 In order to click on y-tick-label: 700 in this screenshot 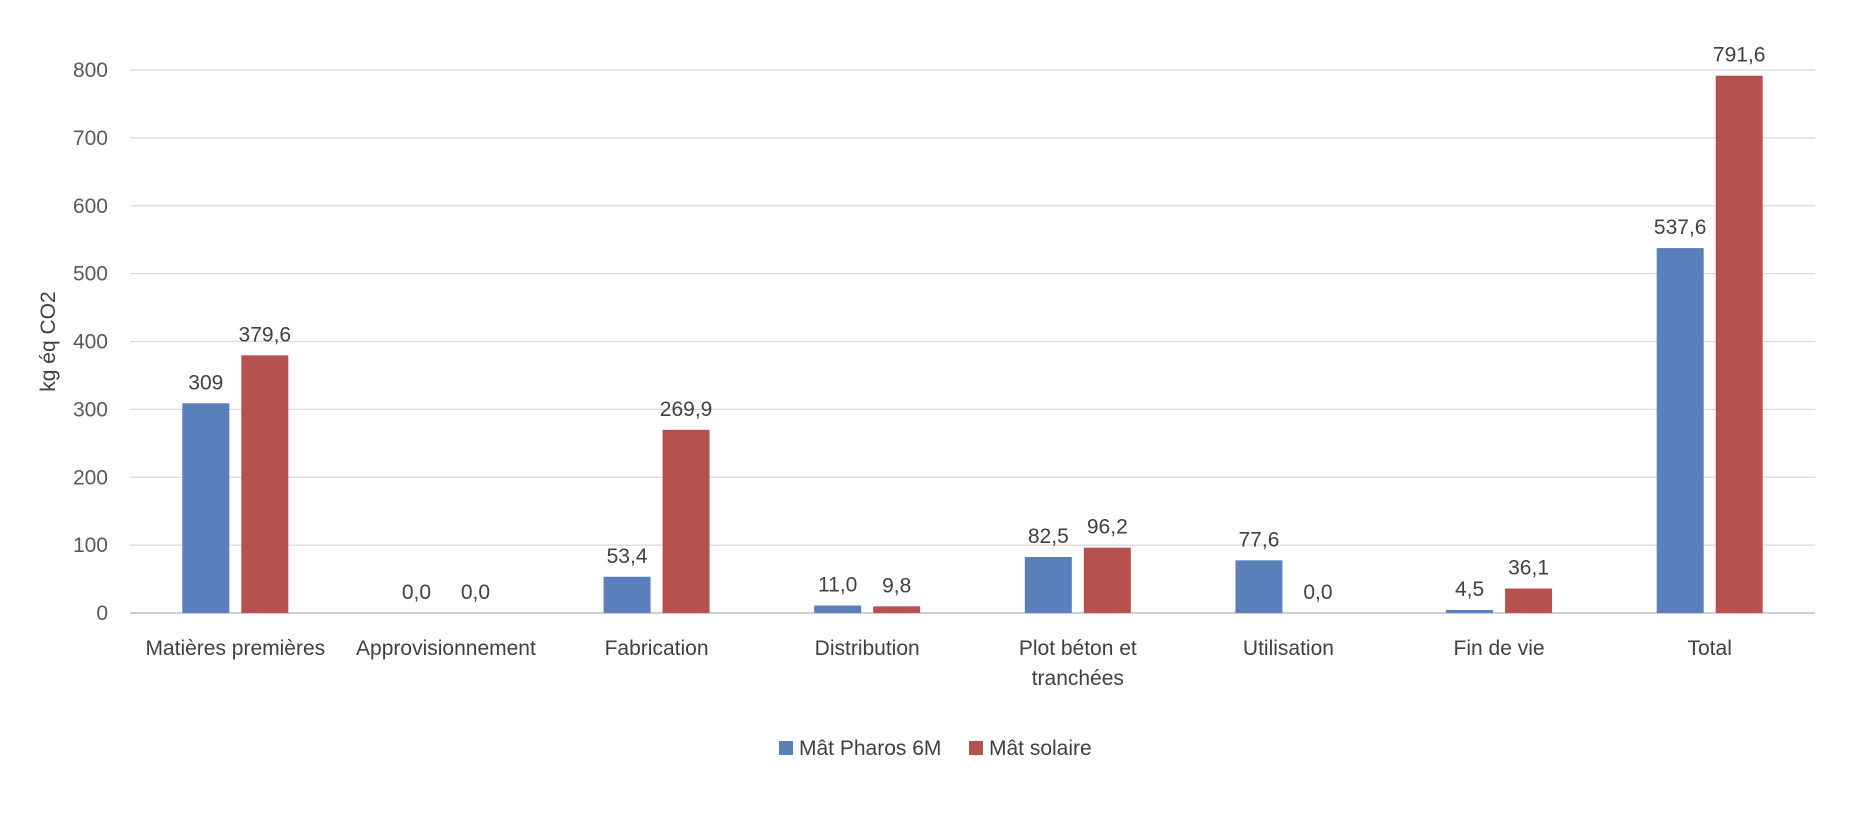, I will do `click(90, 138)`.